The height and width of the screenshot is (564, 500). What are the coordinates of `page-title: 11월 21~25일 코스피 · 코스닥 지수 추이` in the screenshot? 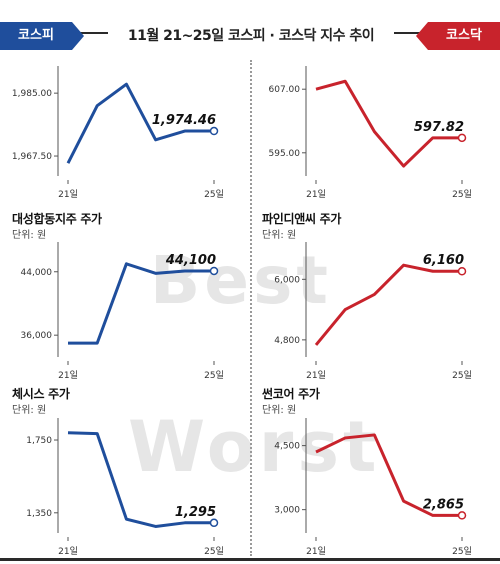 It's located at (251, 36).